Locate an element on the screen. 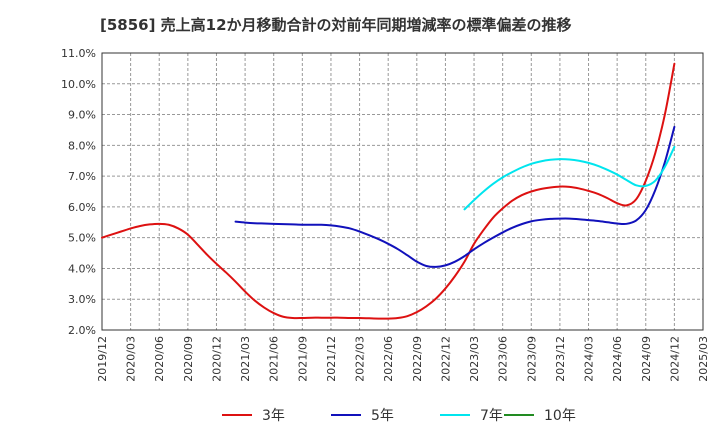  y-tick-label: 11.0% is located at coordinates (78, 53).